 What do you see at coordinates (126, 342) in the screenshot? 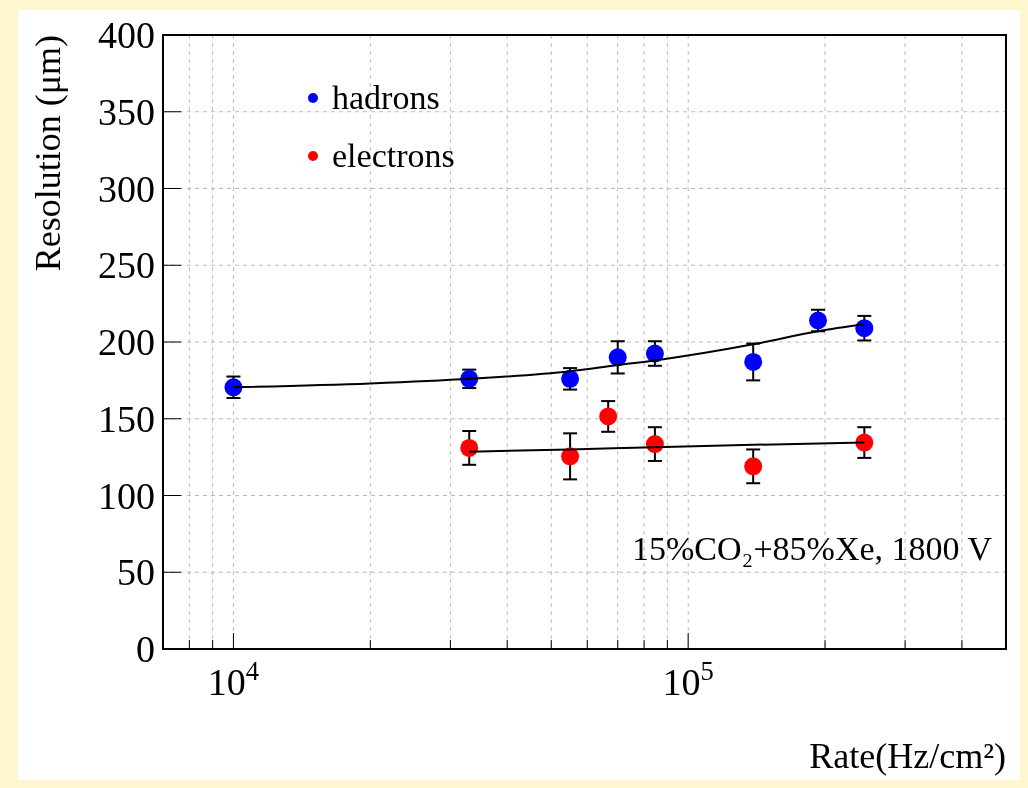
I see `y-tick-label: 200` at bounding box center [126, 342].